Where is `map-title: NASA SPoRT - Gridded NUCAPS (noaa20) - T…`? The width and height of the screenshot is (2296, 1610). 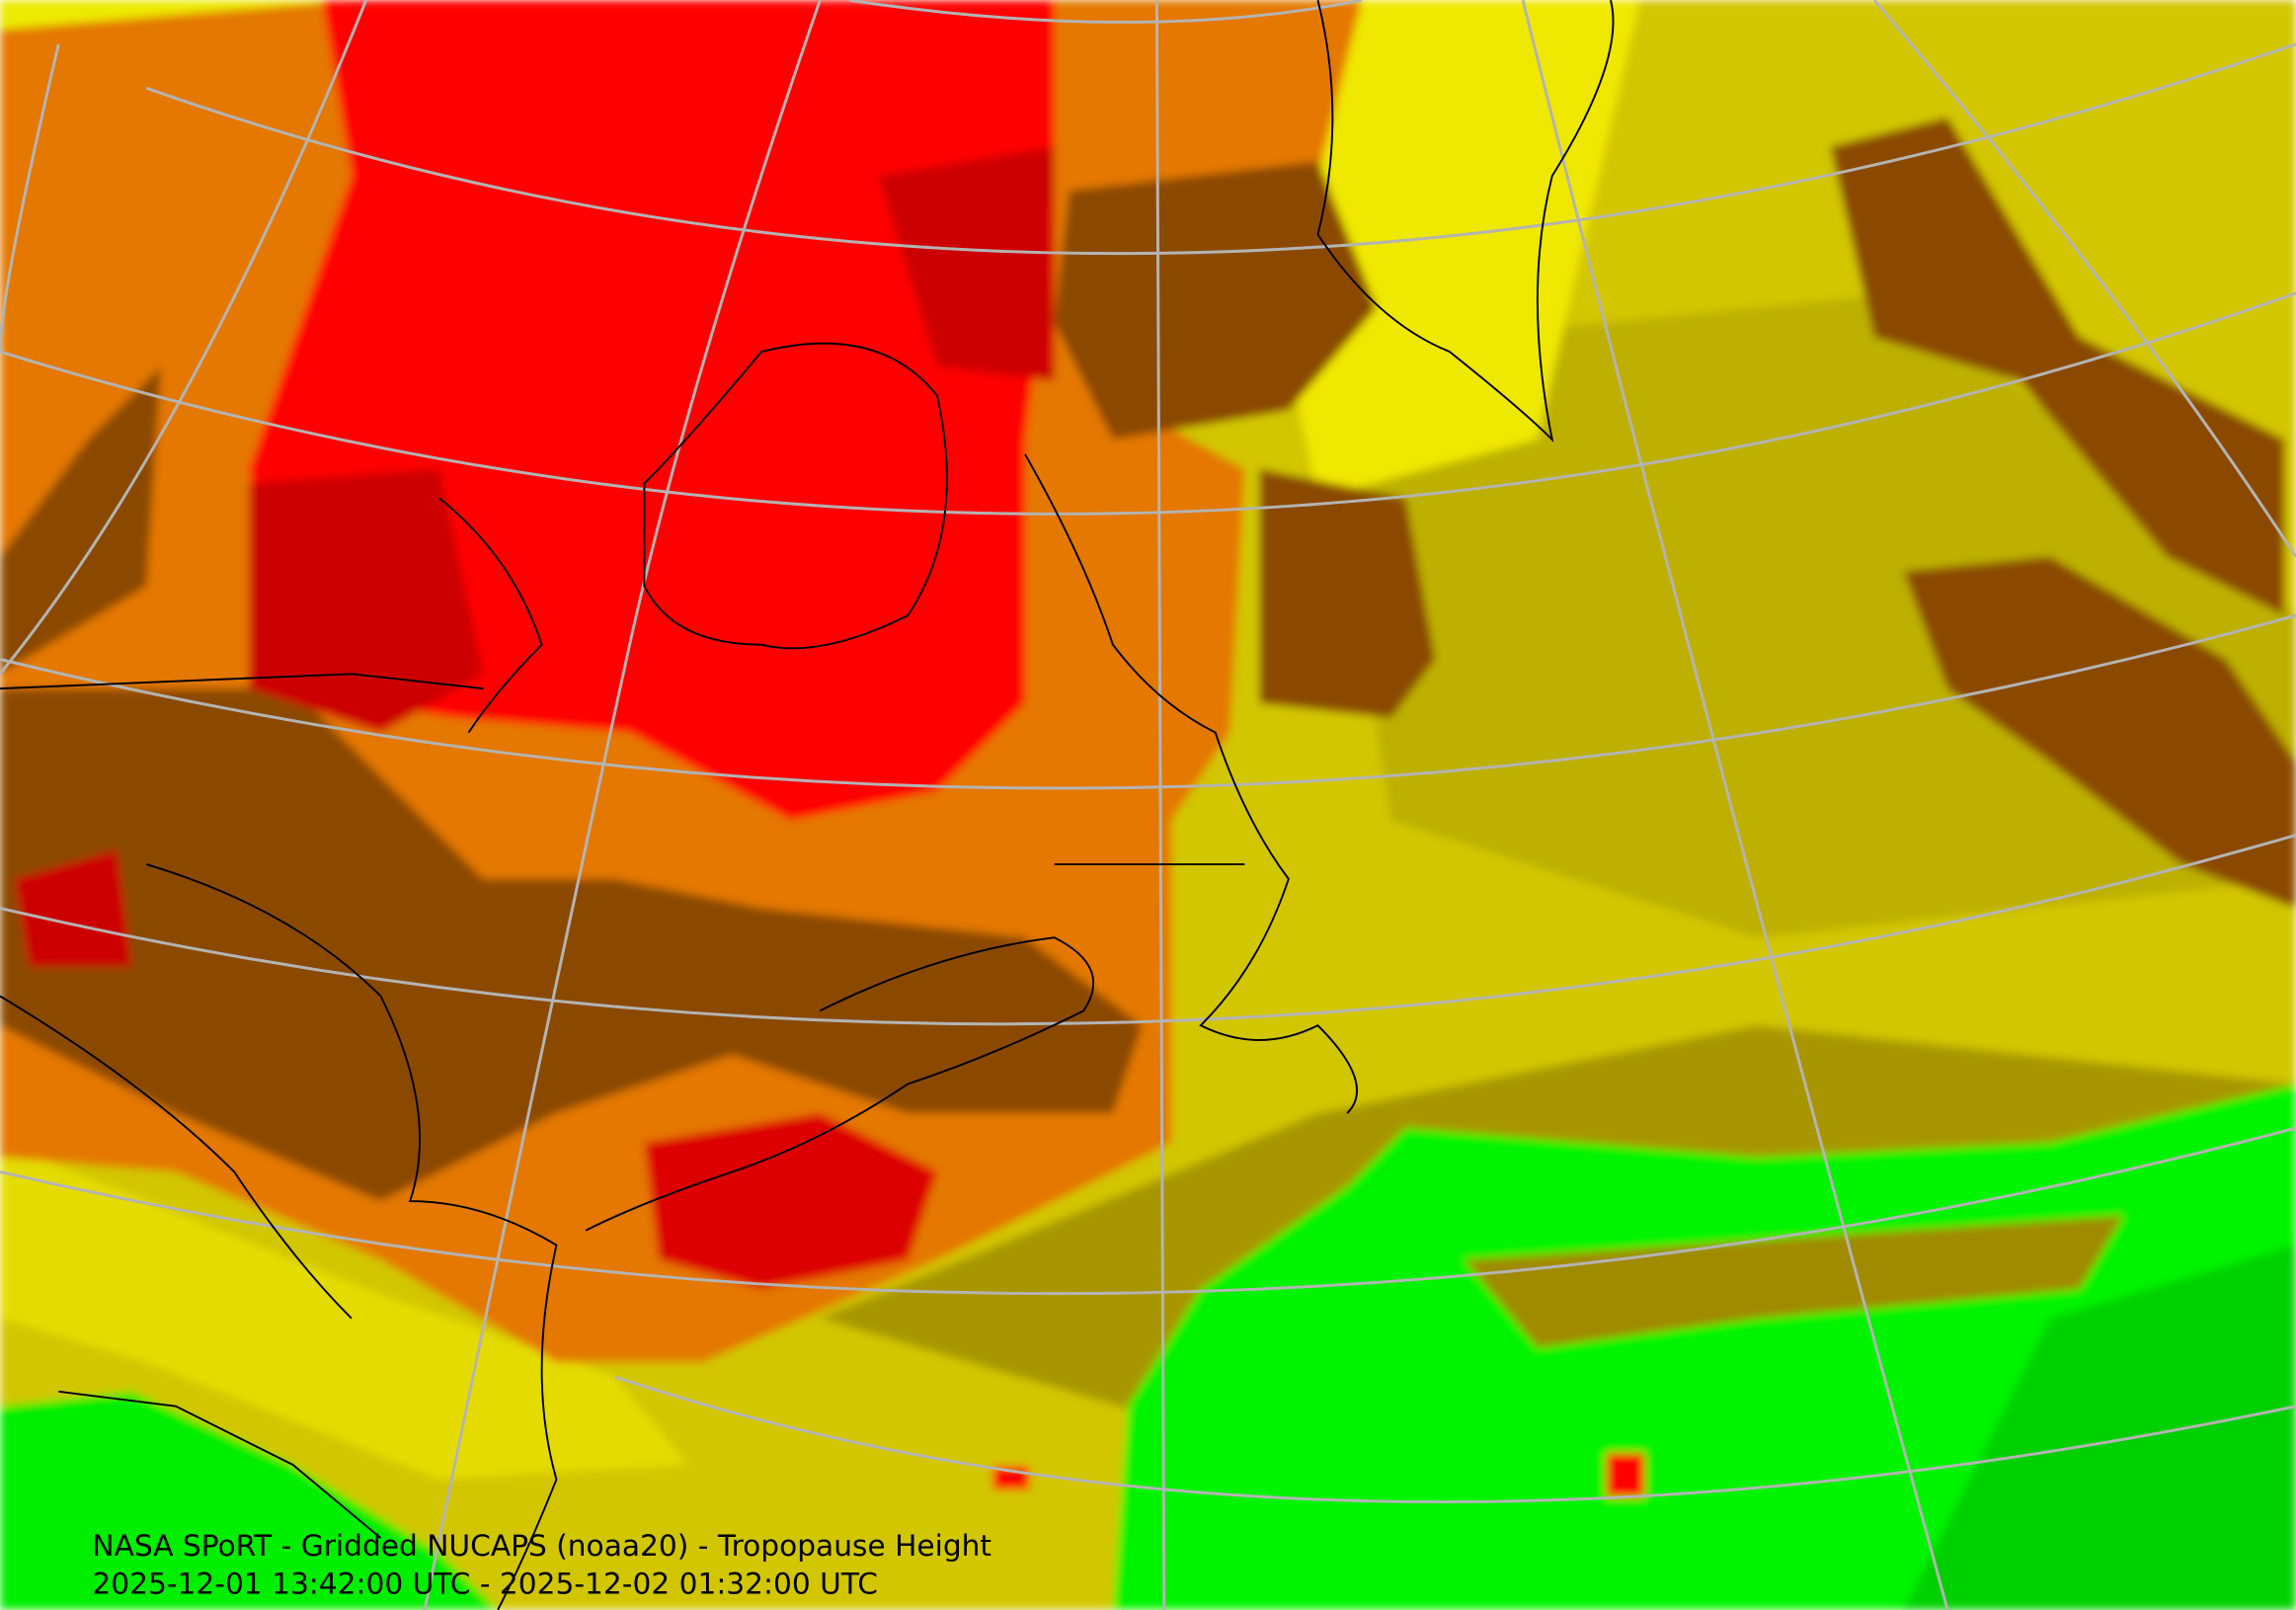
map-title: NASA SPoRT - Gridded NUCAPS (noaa20) - T… is located at coordinates (542, 1545).